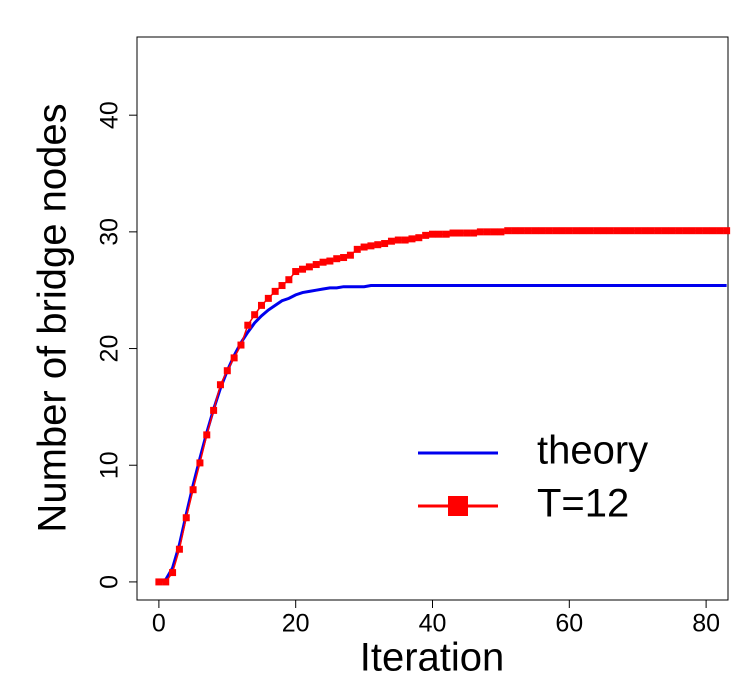 The image size is (747, 684). I want to click on y-tick-label: 0, so click(110, 582).